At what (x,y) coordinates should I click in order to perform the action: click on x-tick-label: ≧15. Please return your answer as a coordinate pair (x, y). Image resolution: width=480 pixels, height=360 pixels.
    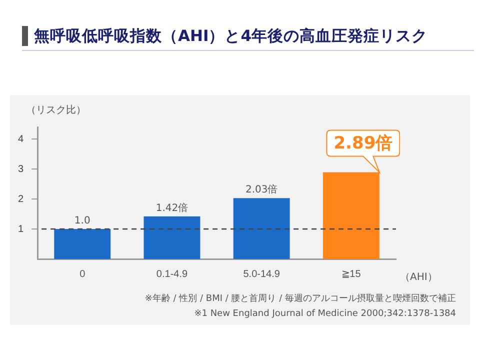
    Looking at the image, I should click on (352, 274).